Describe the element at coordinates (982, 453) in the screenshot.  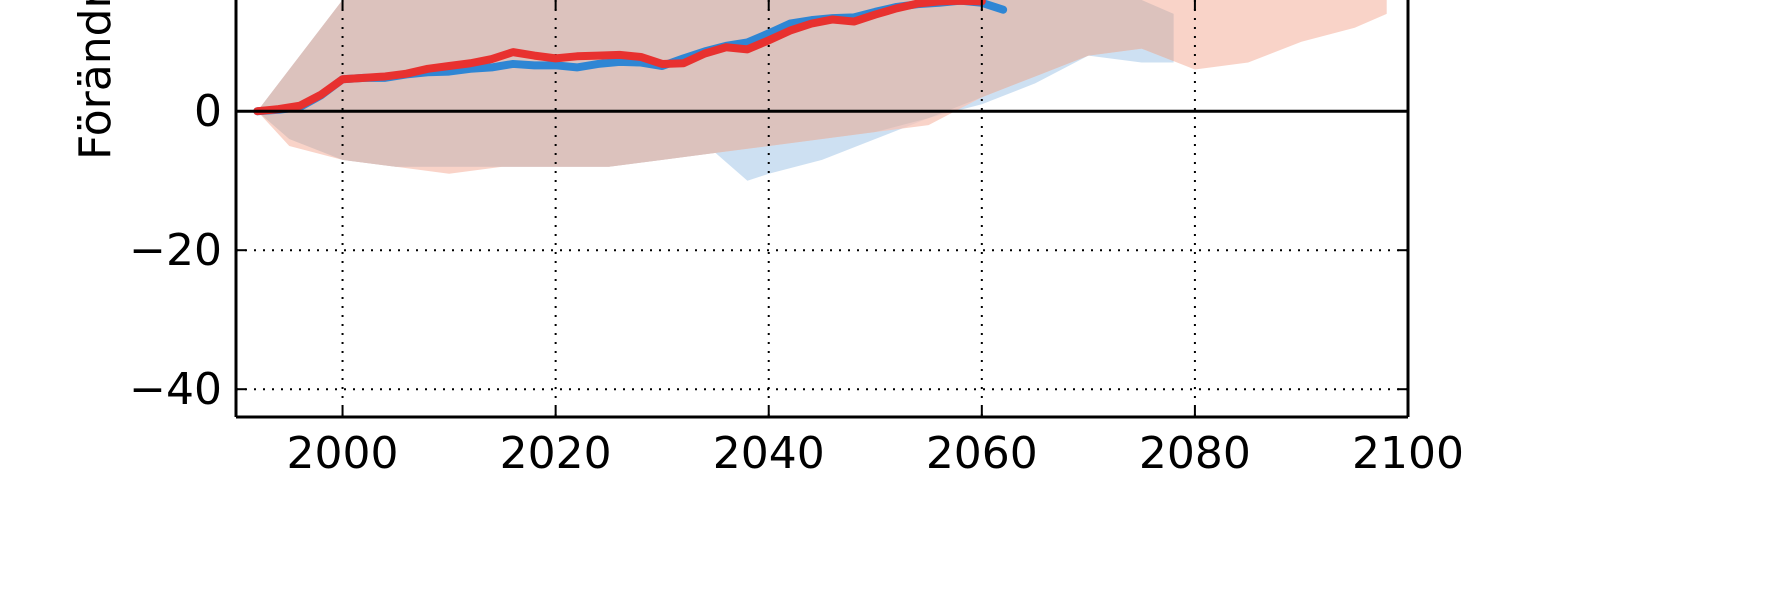
I see `x-tick-label: 2060` at that location.